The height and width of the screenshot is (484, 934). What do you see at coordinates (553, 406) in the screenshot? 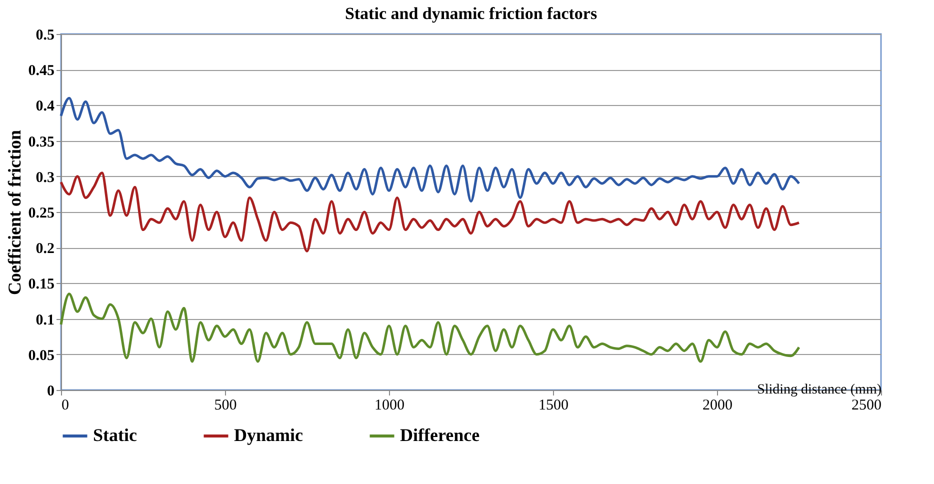
I see `x-tick-label: 1500` at bounding box center [553, 406].